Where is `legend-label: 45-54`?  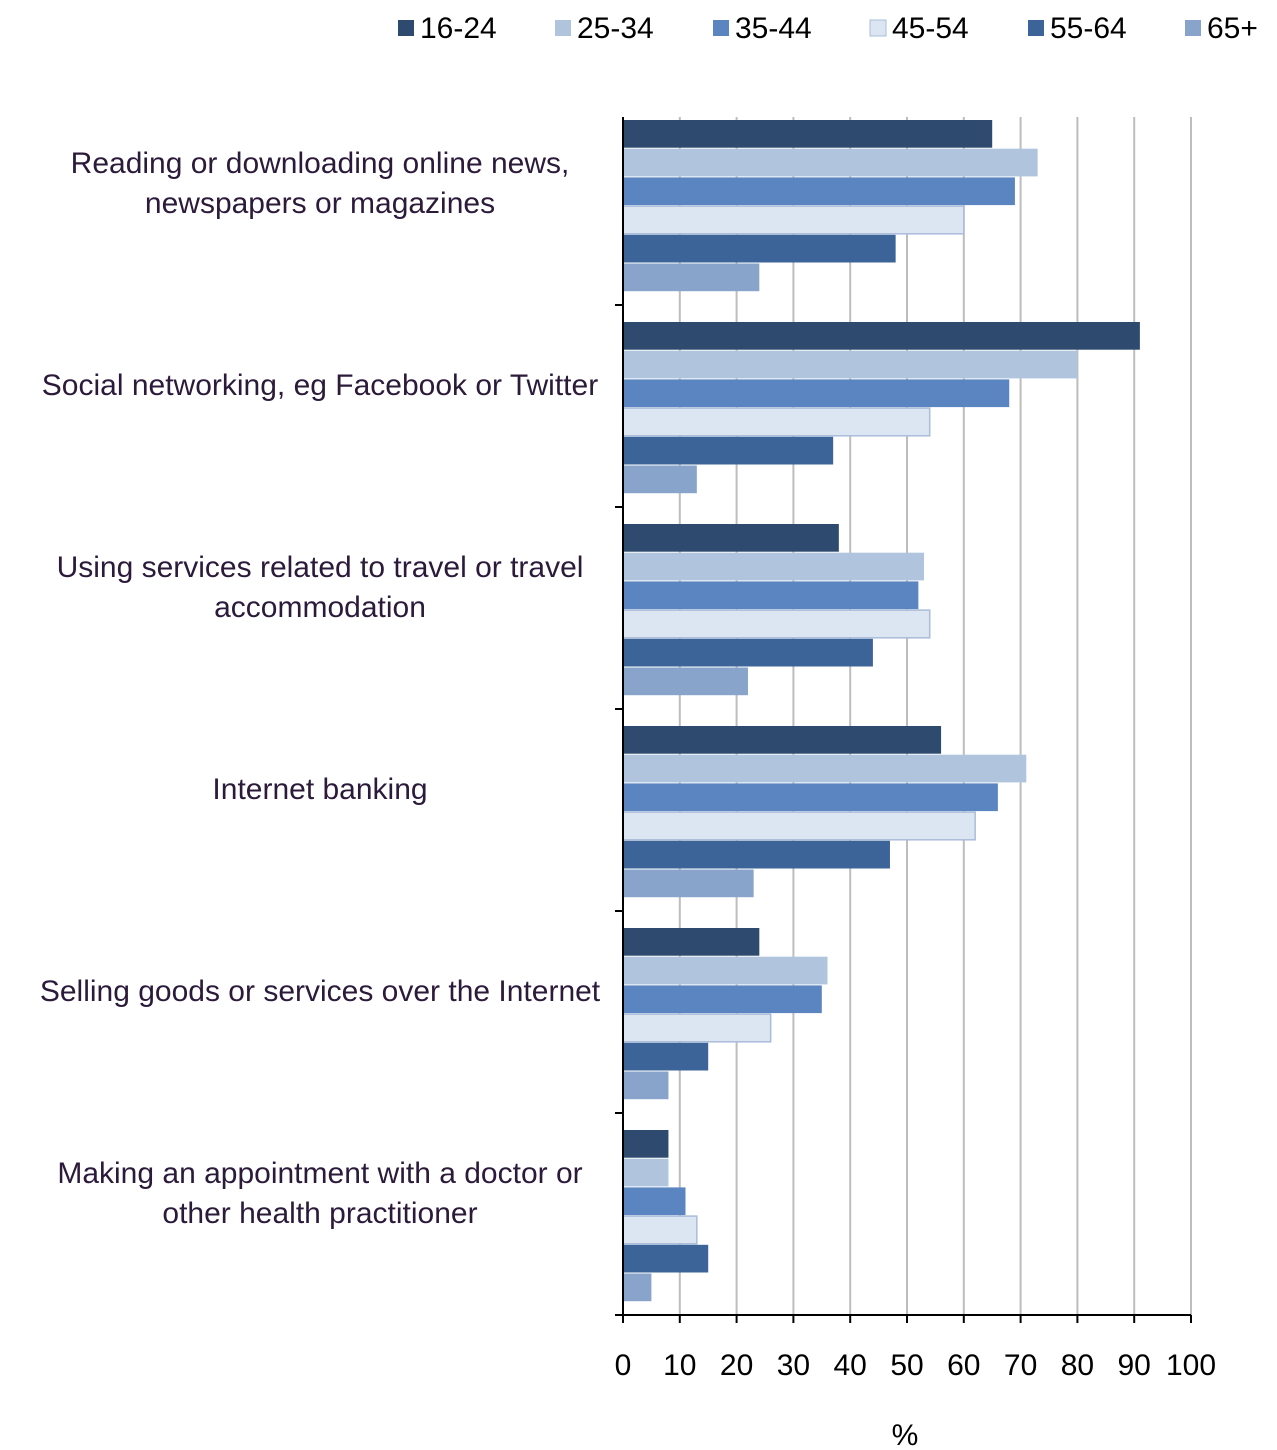
legend-label: 45-54 is located at coordinates (930, 28).